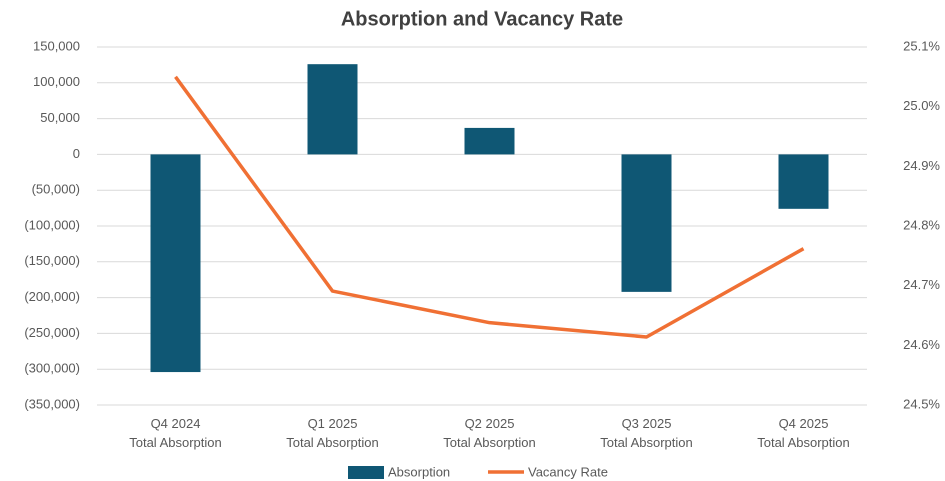 This screenshot has width=945, height=481. Describe the element at coordinates (56, 45) in the screenshot. I see `y-tick-label: 150,000` at that location.